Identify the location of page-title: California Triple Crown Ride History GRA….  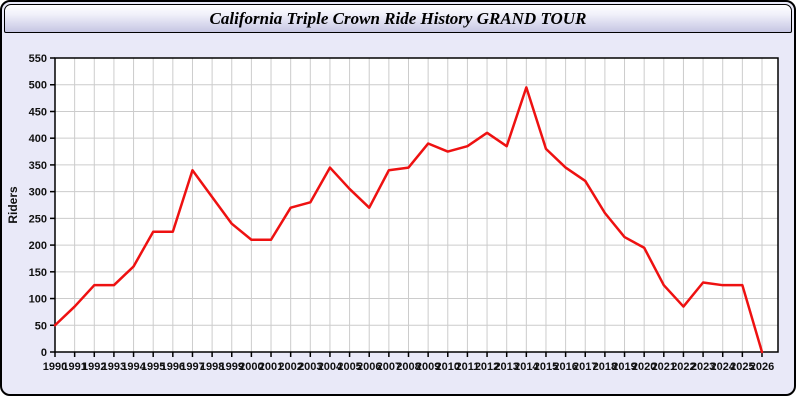
(398, 18).